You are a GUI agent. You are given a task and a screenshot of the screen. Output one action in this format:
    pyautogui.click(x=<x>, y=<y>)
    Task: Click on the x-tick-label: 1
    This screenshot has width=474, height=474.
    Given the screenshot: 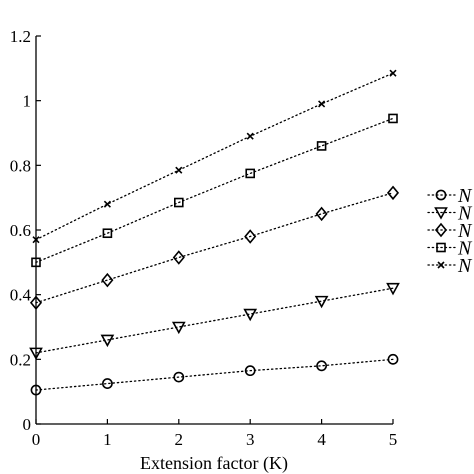 What is the action you would take?
    pyautogui.click(x=107, y=439)
    